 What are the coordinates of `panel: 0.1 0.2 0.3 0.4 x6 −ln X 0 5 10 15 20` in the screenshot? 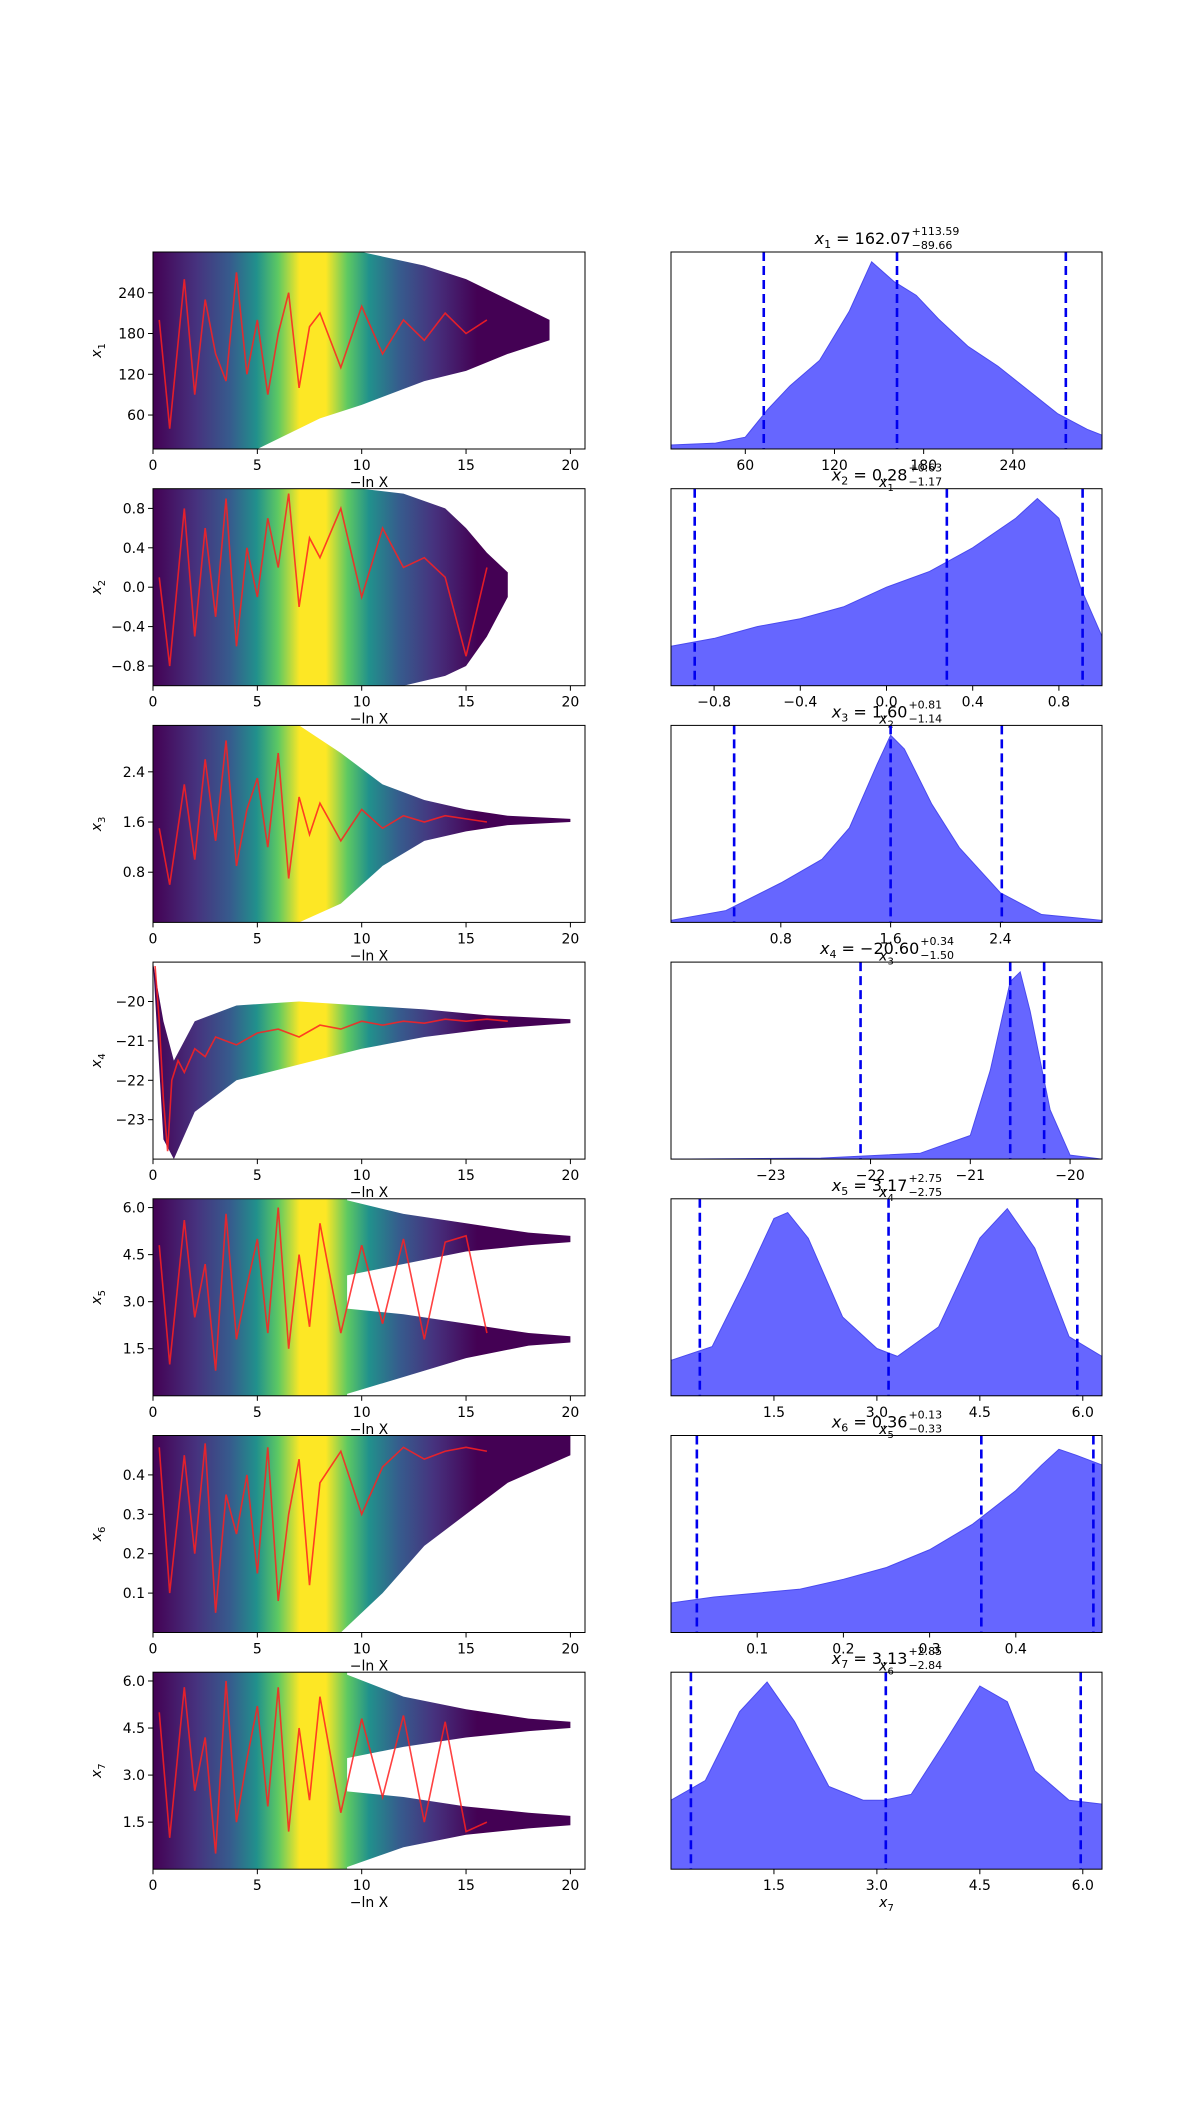 It's located at (337, 1555).